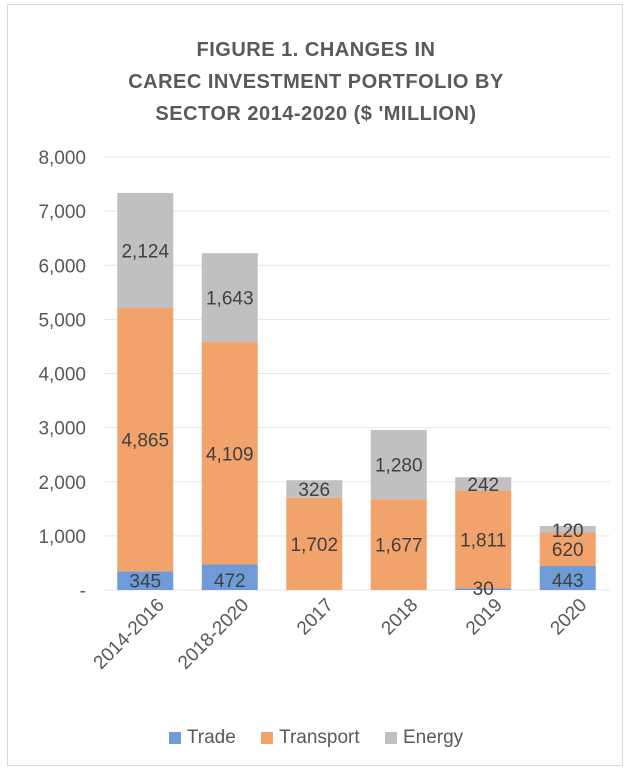 The image size is (632, 774). I want to click on data-label-transport-2014-2016: 4,865, so click(145, 441).